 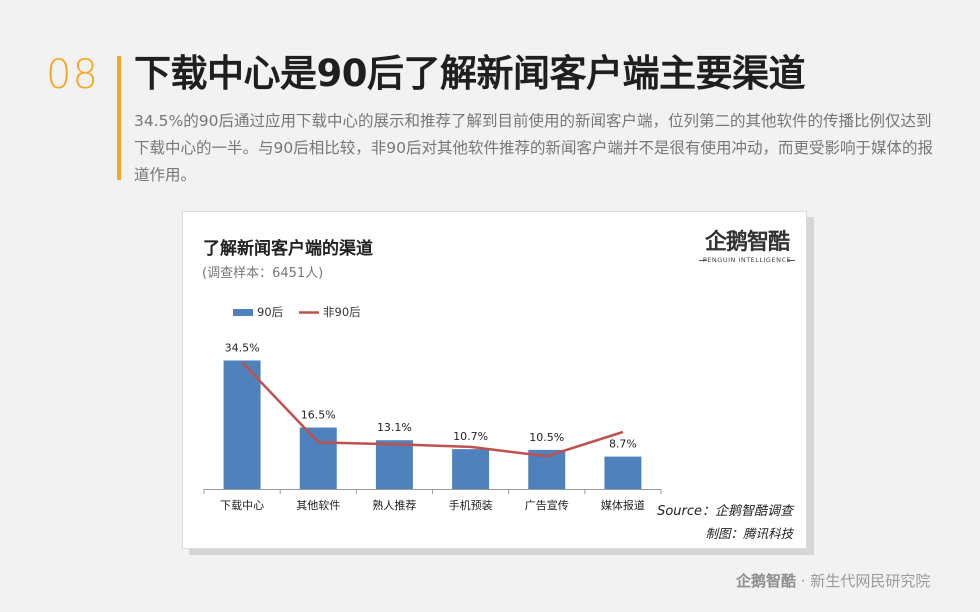 What do you see at coordinates (865, 581) in the screenshot?
I see `footer-text: · 新生代网民研究院` at bounding box center [865, 581].